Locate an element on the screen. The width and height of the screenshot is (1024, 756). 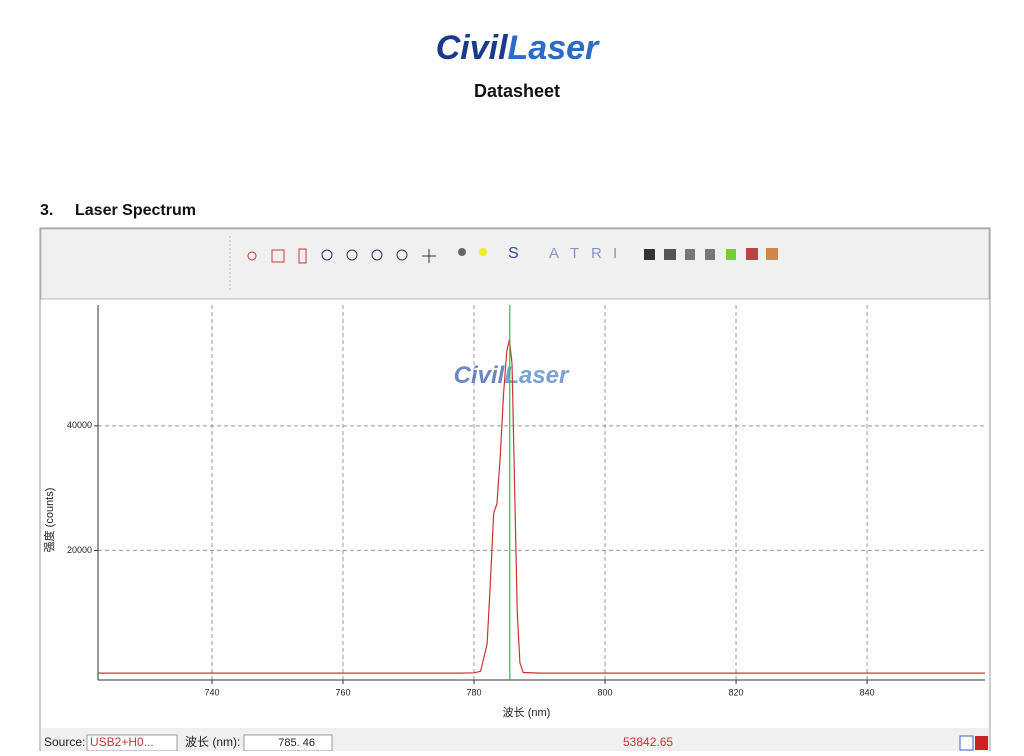
watermark: CivilLaser is located at coordinates (512, 375).